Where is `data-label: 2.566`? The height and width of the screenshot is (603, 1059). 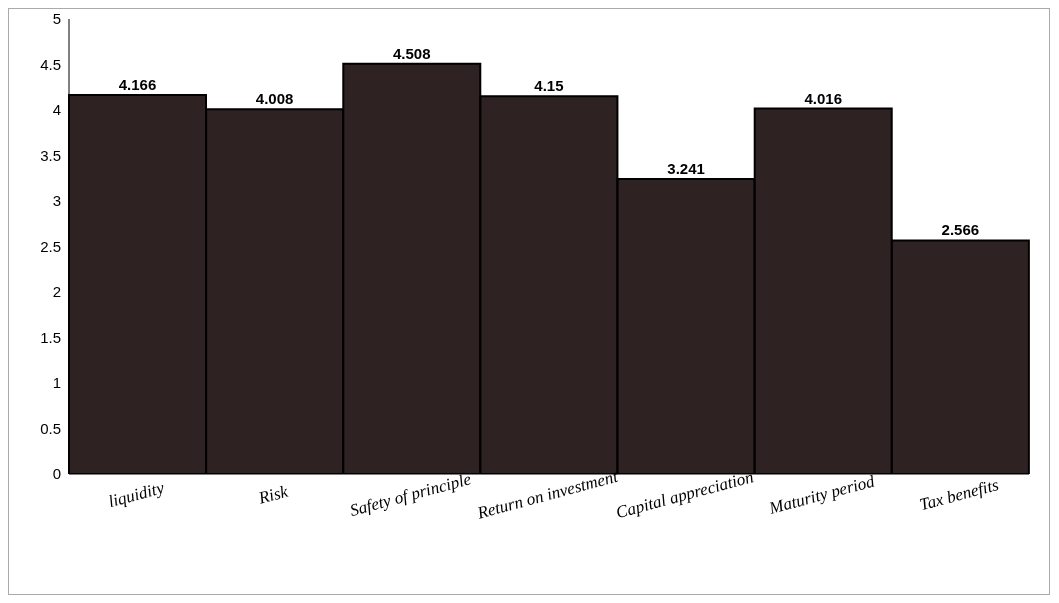
data-label: 2.566 is located at coordinates (960, 230).